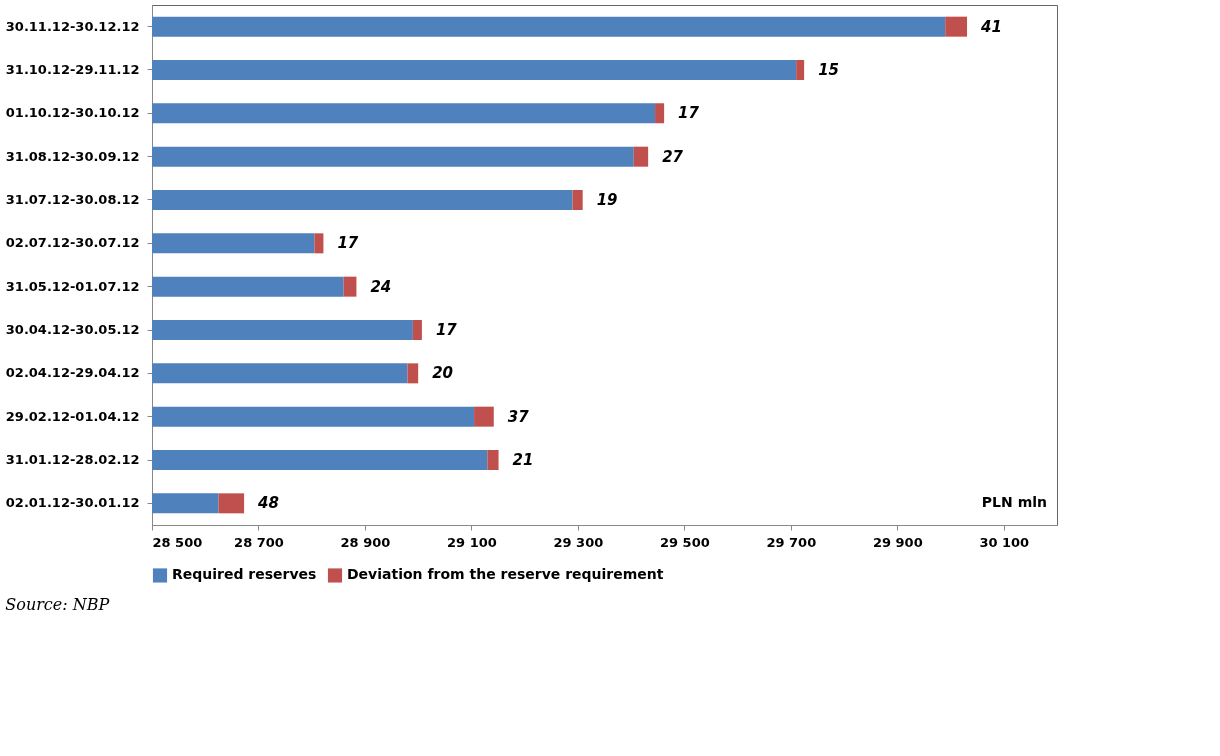 This screenshot has width=1220, height=756. Describe the element at coordinates (259, 542) in the screenshot. I see `x-tick-label: 28 700` at that location.